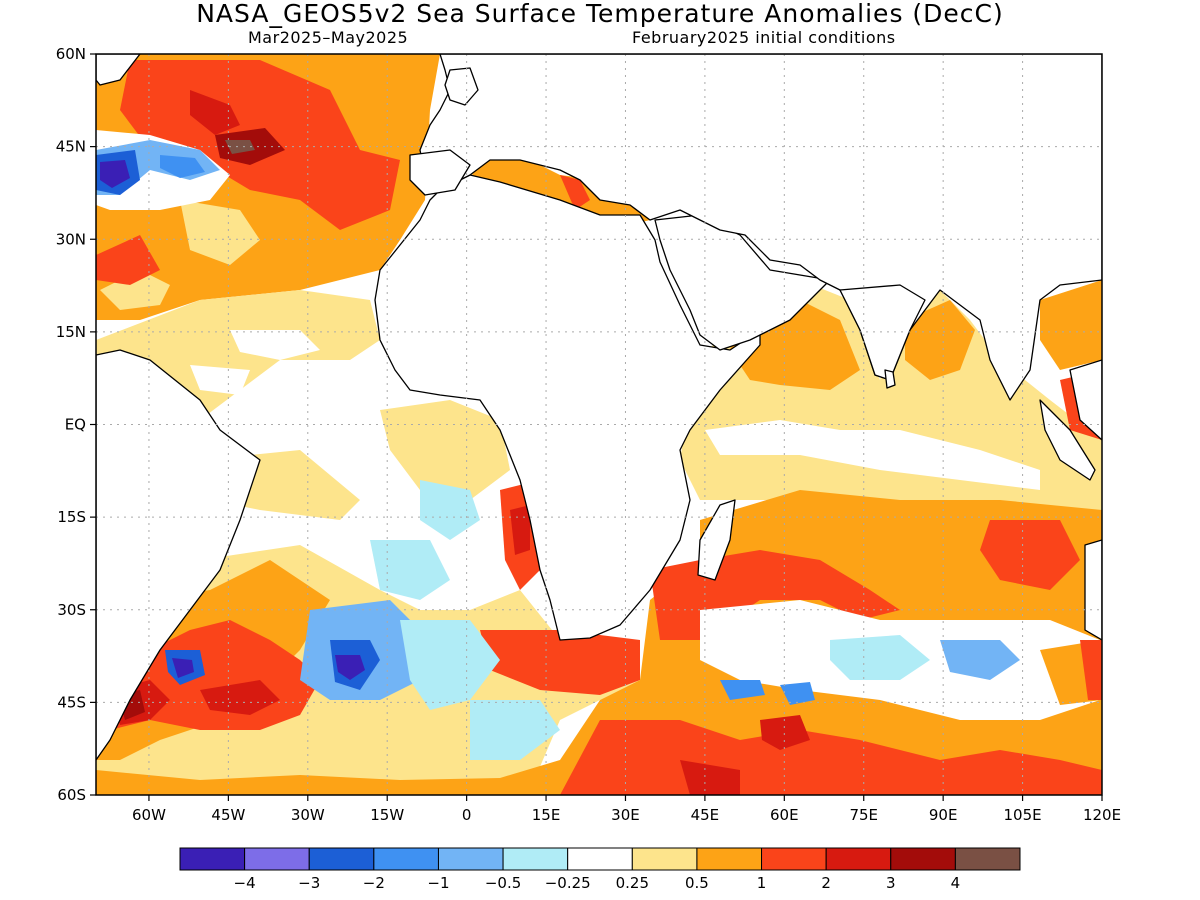  Describe the element at coordinates (1085, 400) in the screenshot. I see `borneo-landmass` at that location.